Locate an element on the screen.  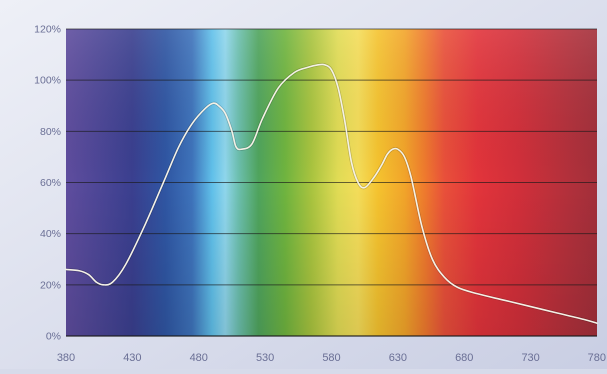
y-tick-label-0: 0% is located at coordinates (53, 337).